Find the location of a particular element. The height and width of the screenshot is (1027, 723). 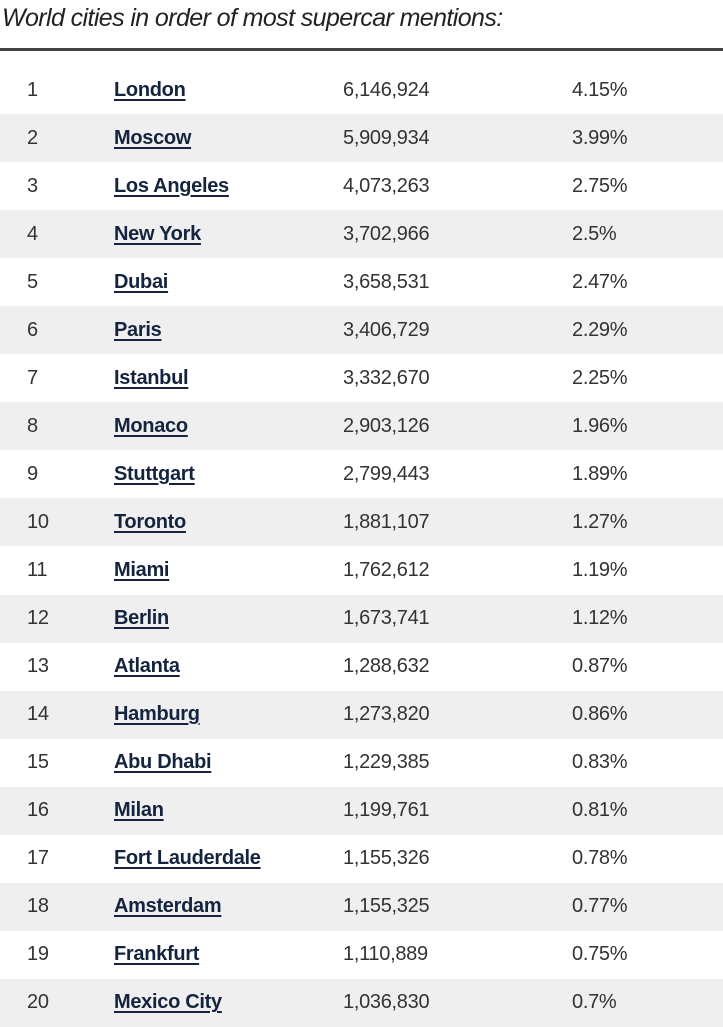

table-row: 7 Istanbul 3,332,670 2.25% is located at coordinates (361, 378).